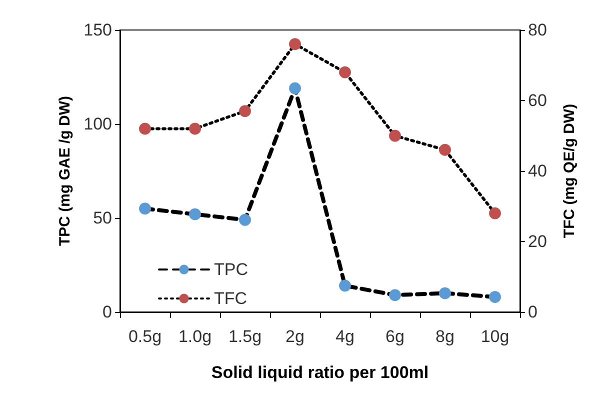 This screenshot has height=400, width=608. I want to click on x-tick-label: 0.5g, so click(145, 336).